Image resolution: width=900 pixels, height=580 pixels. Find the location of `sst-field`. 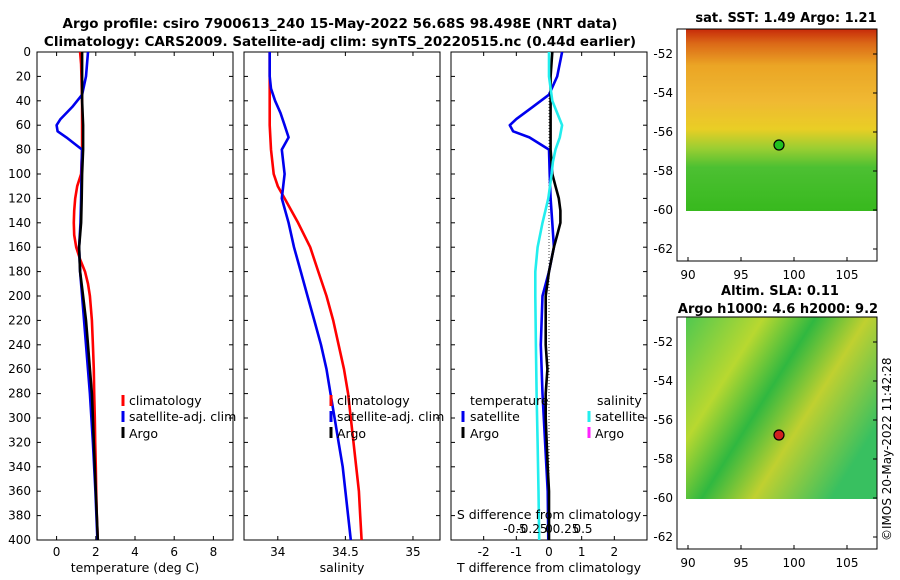

sst-field is located at coordinates (781, 120).